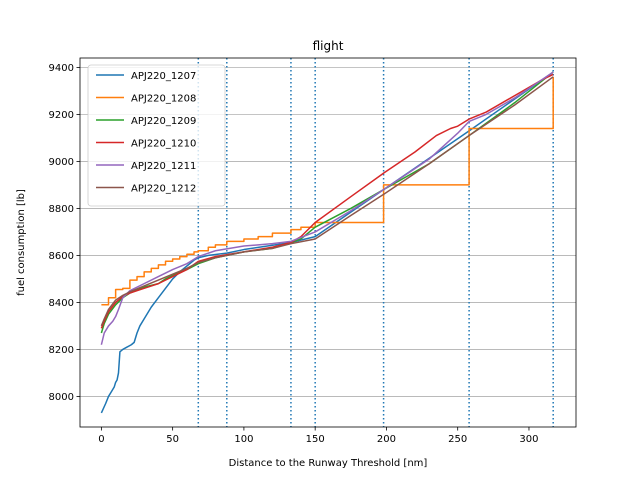 Image resolution: width=640 pixels, height=480 pixels. Describe the element at coordinates (163, 121) in the screenshot. I see `legend-label: APJ220_1209` at that location.